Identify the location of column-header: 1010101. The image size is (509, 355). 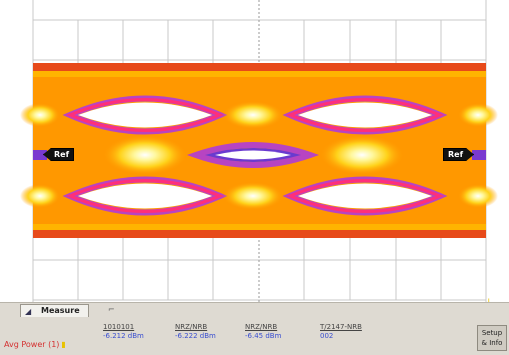
(119, 327).